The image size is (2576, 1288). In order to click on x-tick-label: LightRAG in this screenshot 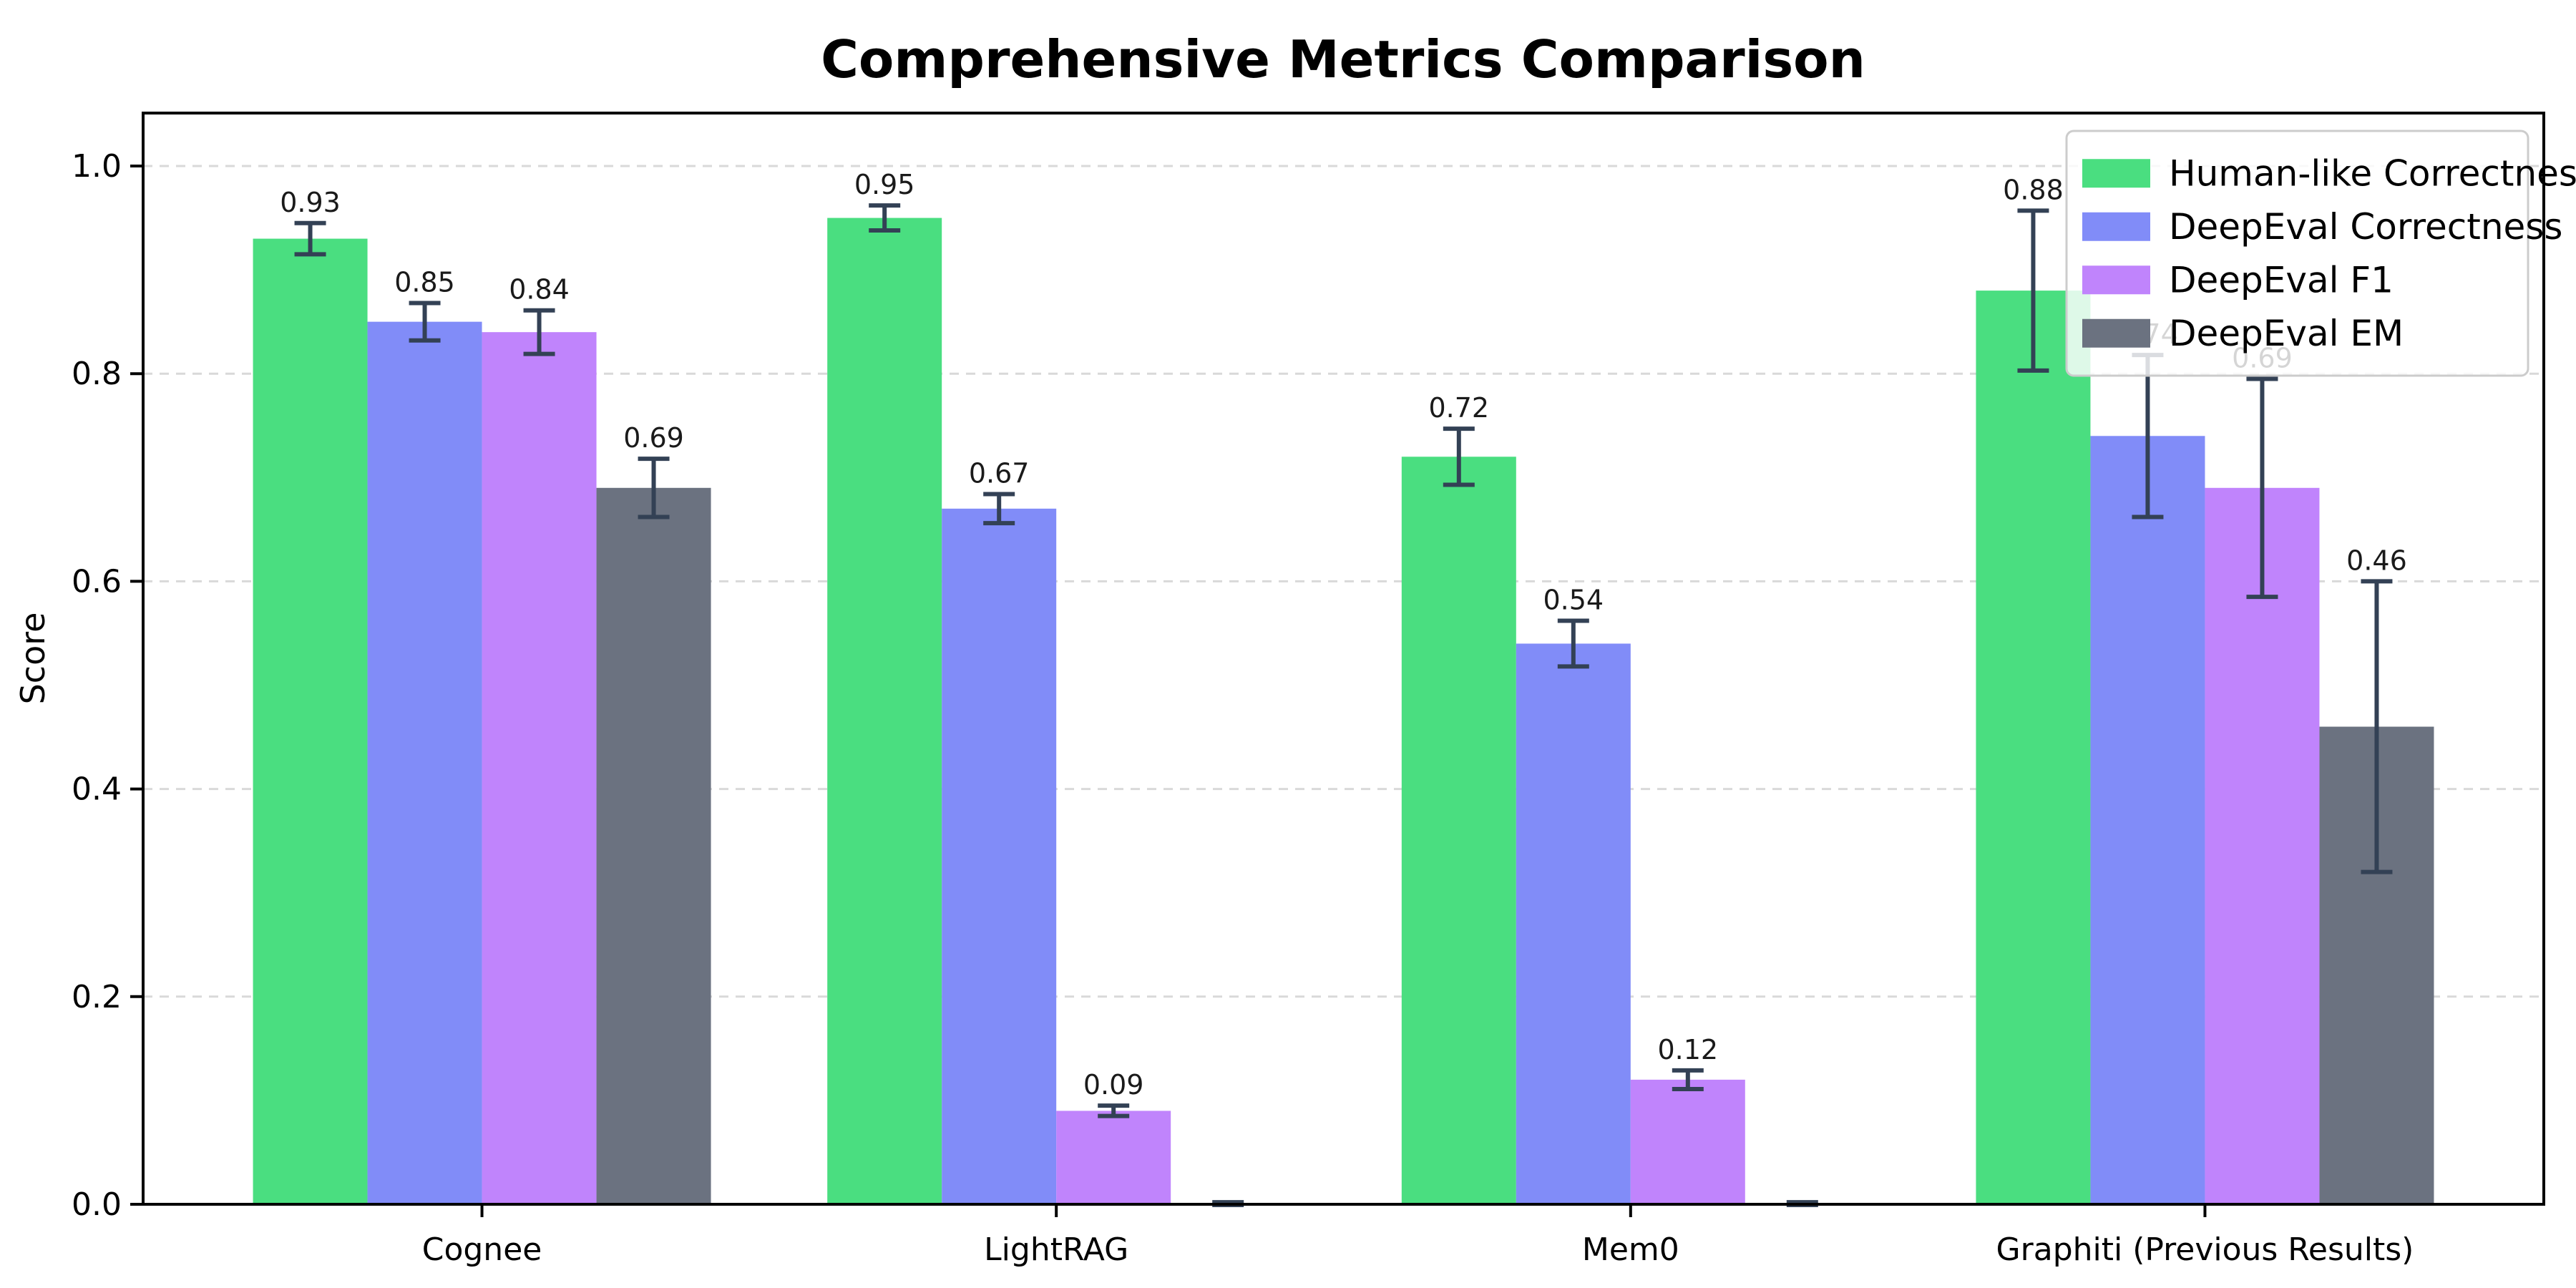, I will do `click(1056, 1249)`.